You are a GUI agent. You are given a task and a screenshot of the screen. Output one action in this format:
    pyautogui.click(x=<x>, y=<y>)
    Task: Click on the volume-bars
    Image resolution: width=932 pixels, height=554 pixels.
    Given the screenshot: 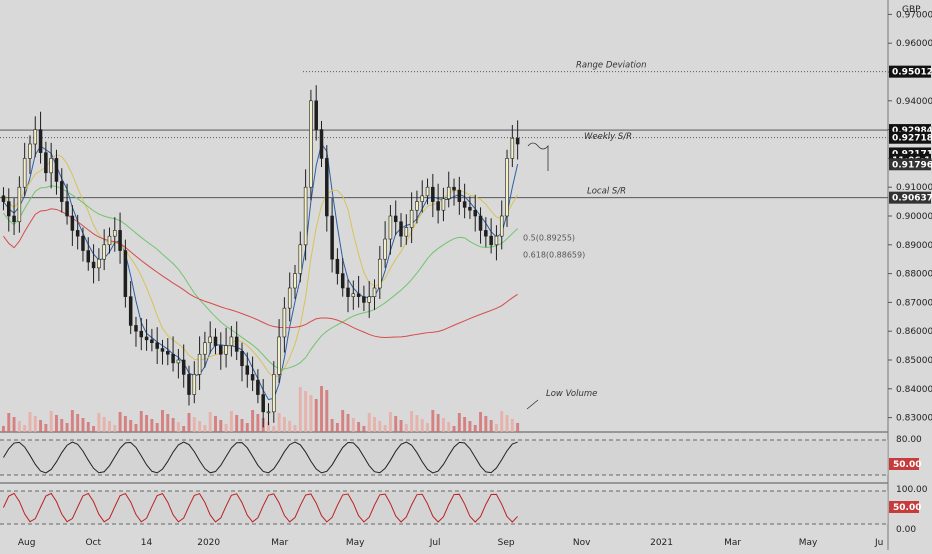 What is the action you would take?
    pyautogui.click(x=261, y=409)
    